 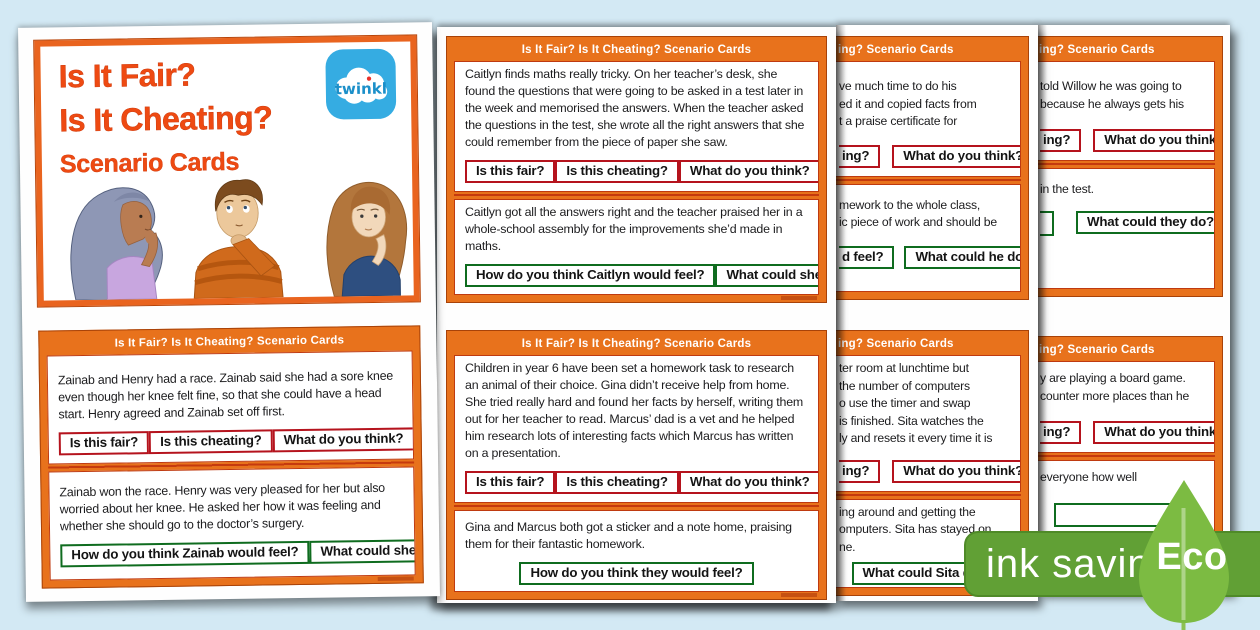 What do you see at coordinates (636, 573) in the screenshot?
I see `how-would-feel-button: How do you think they would feel?` at bounding box center [636, 573].